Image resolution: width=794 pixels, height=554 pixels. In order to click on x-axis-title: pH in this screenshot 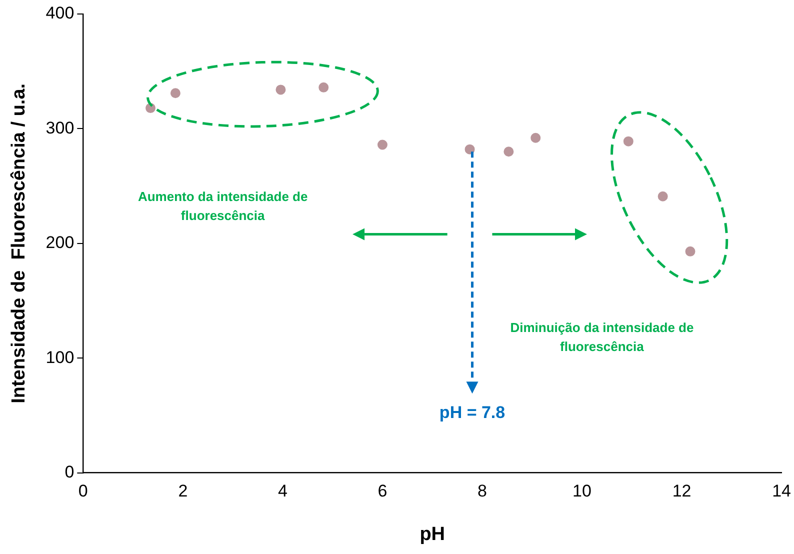, I will do `click(433, 534)`.